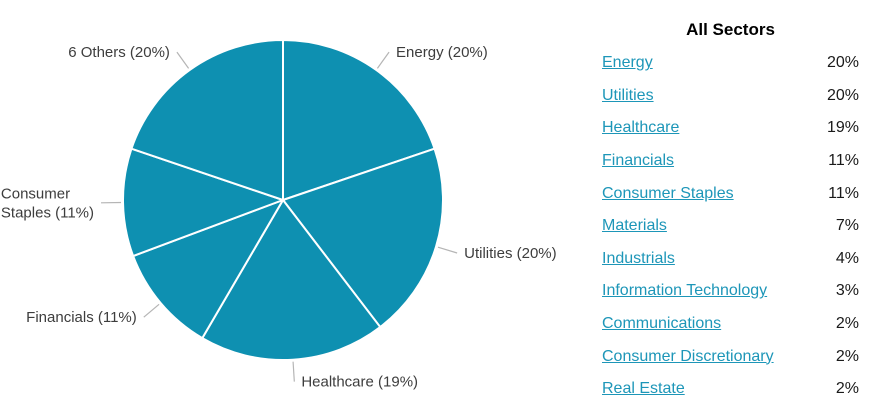  Describe the element at coordinates (183, 60) in the screenshot. I see `leader-line-6-others` at that location.